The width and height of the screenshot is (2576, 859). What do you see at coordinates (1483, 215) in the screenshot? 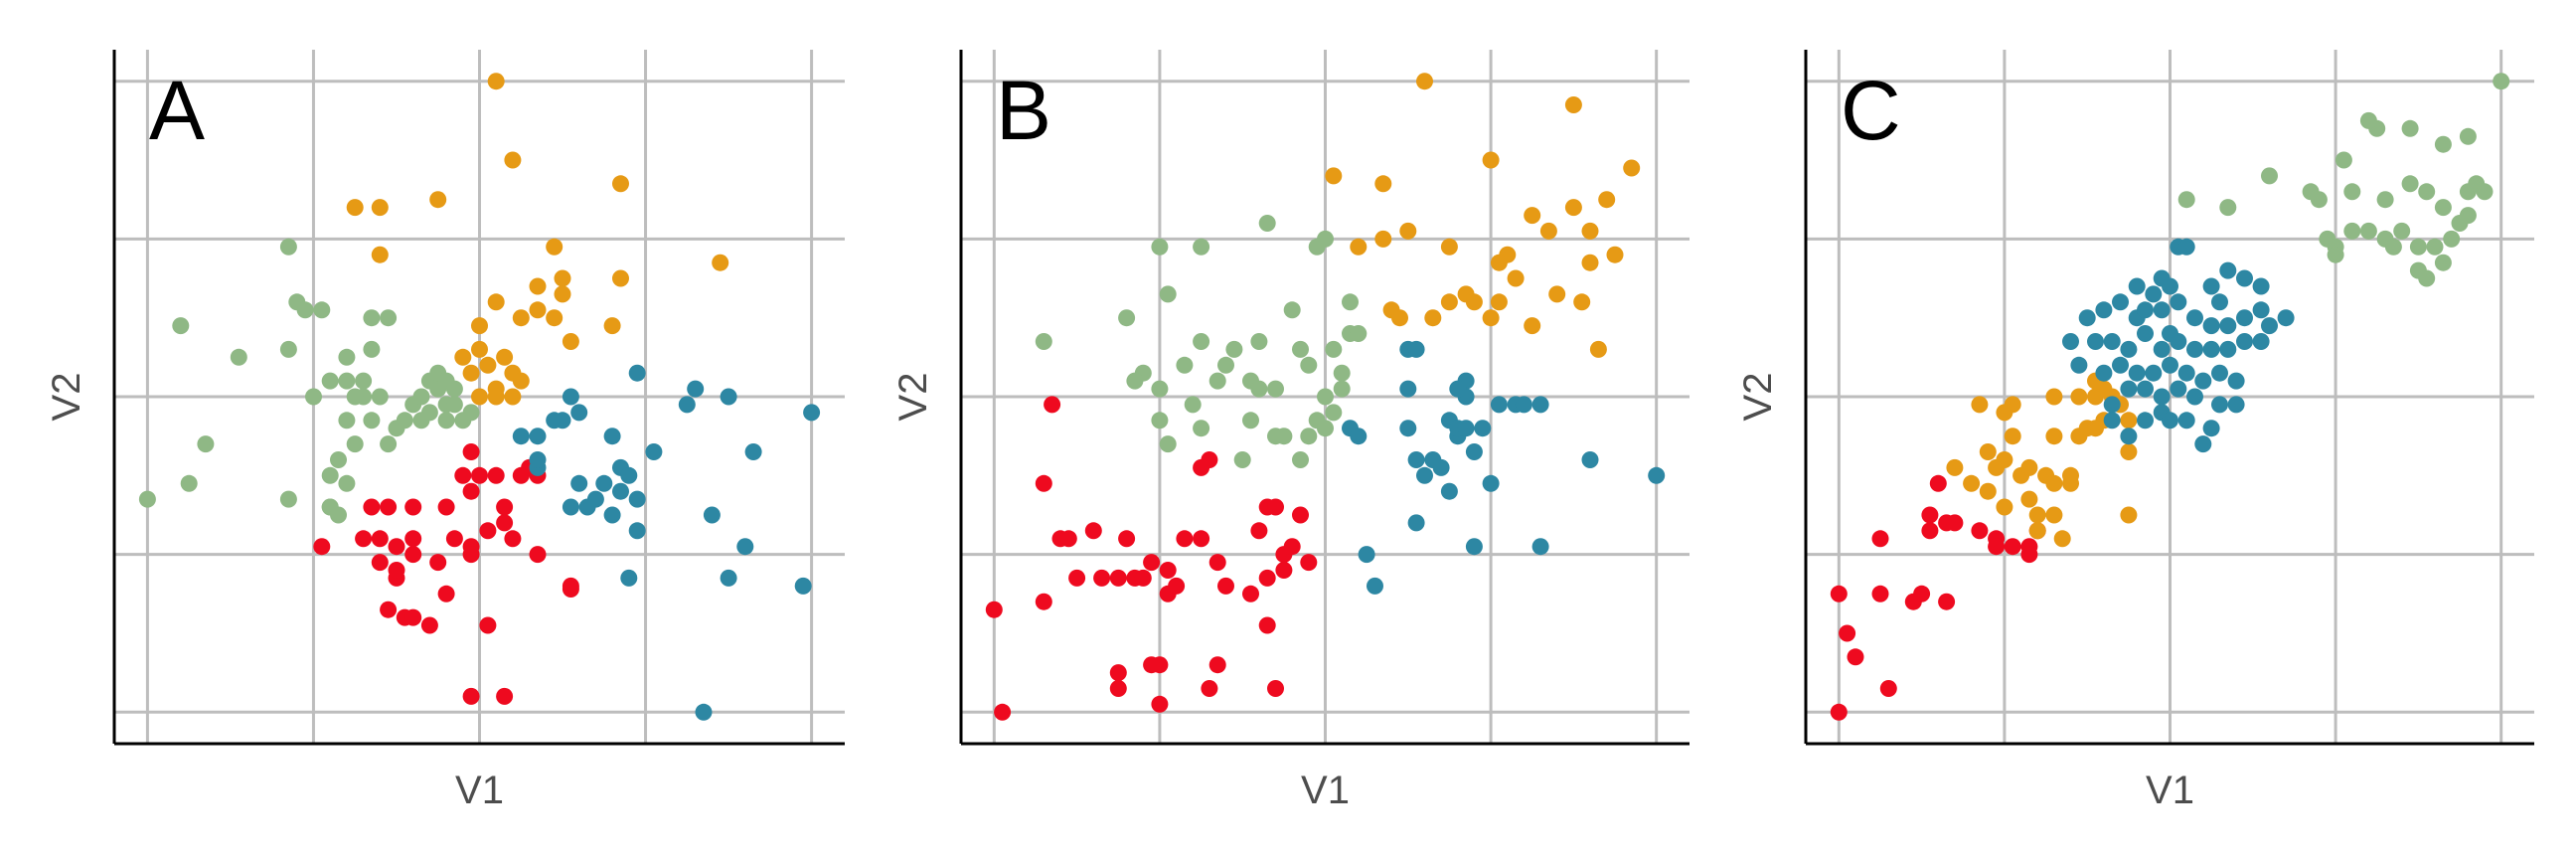
I see `series-orange` at bounding box center [1483, 215].